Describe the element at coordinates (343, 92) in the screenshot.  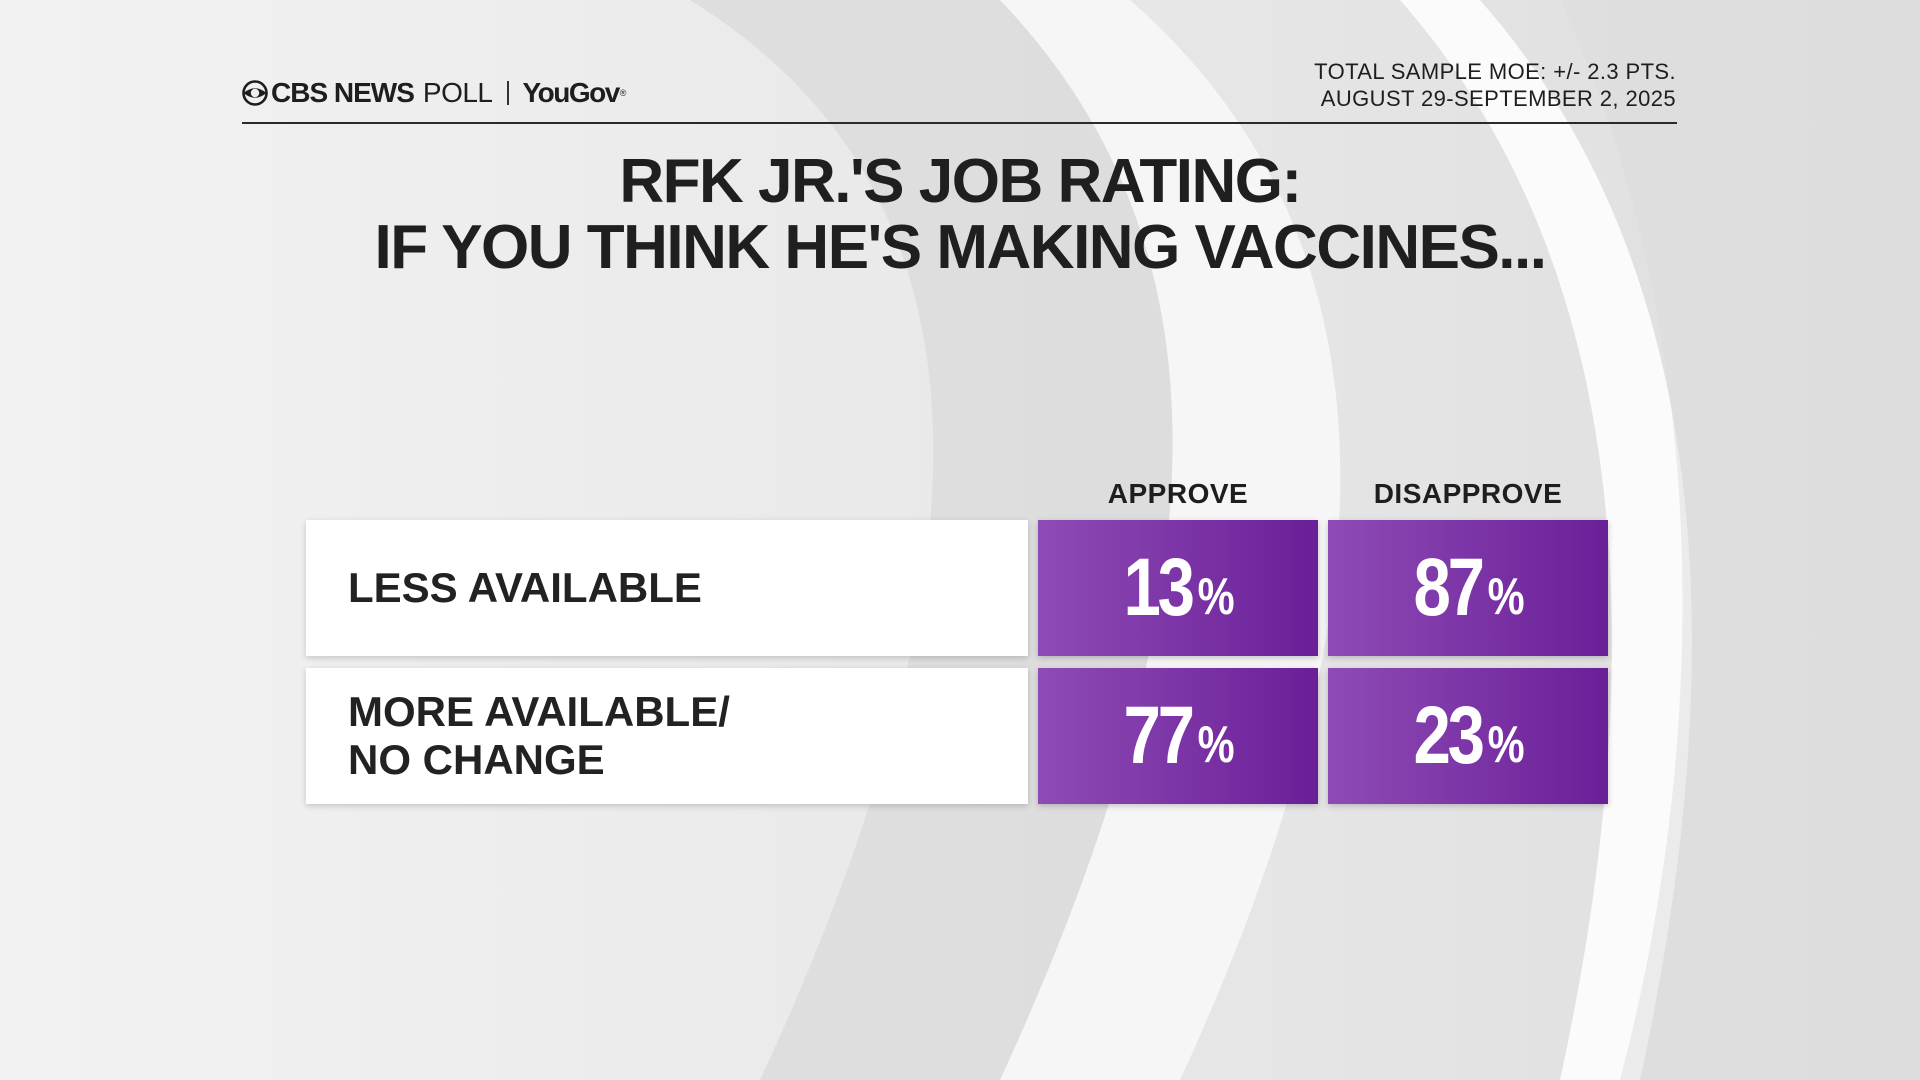
I see `cbs-news-logo-text: CBS NEWS` at that location.